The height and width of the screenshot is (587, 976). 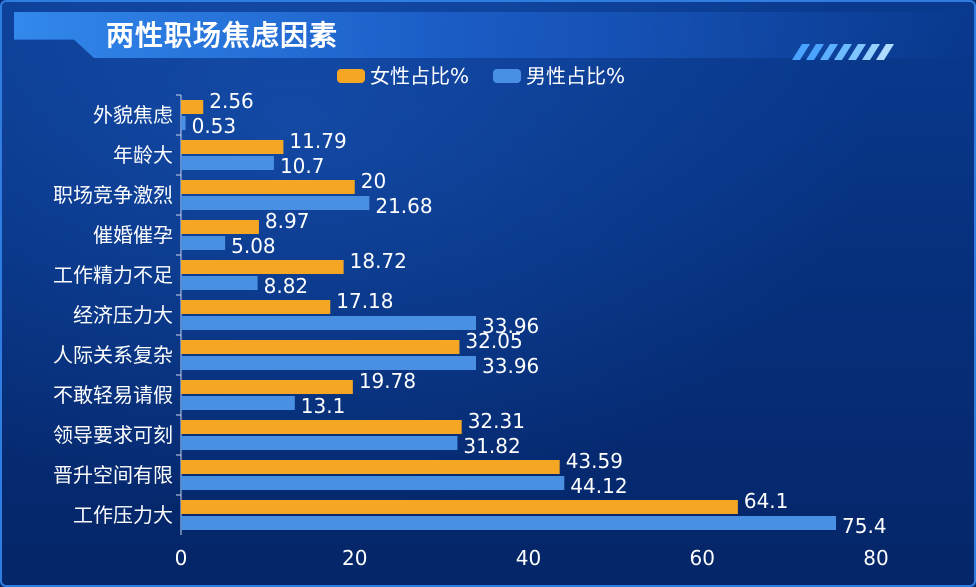 I want to click on category-label: 职场竞争激烈, so click(x=113, y=195).